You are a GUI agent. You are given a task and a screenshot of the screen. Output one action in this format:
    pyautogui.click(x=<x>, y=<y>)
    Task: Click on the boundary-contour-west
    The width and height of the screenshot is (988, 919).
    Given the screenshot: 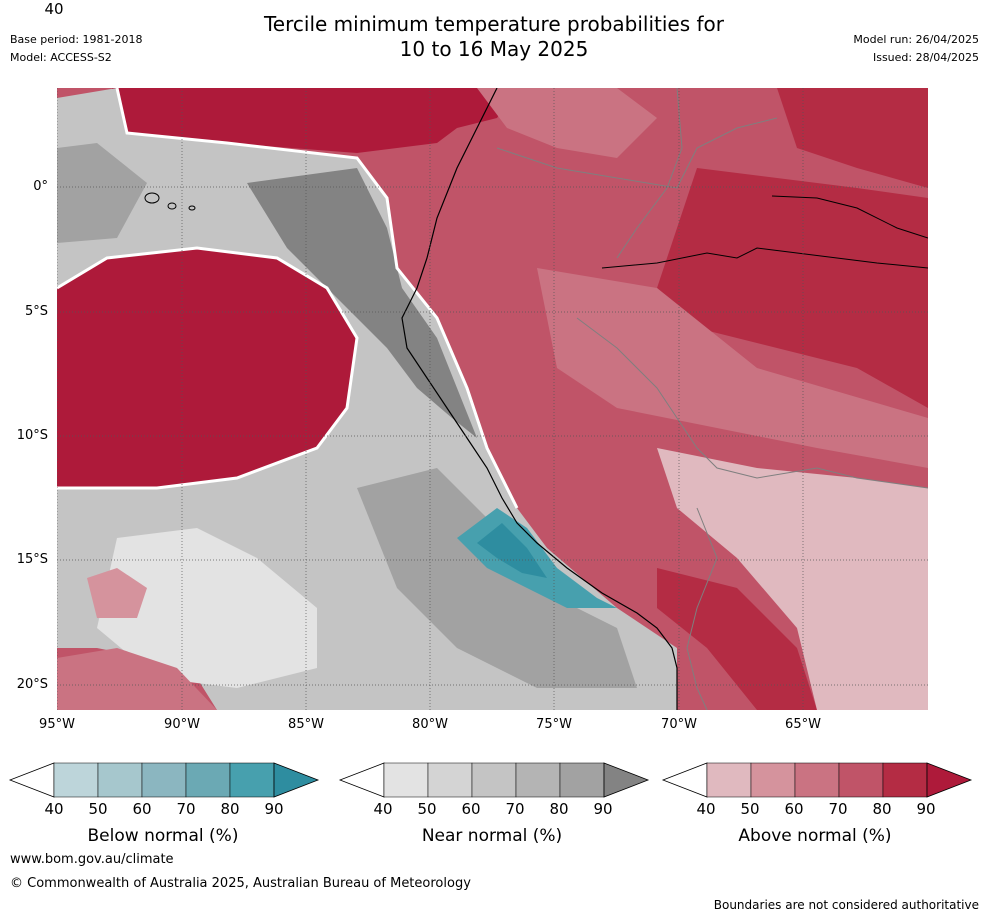 What is the action you would take?
    pyautogui.click(x=208, y=368)
    